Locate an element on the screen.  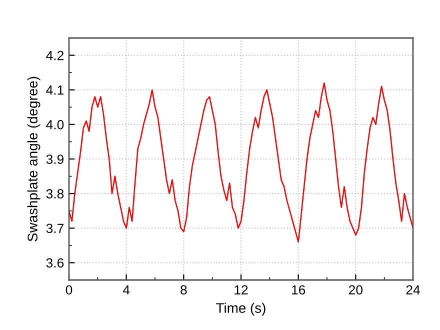
x-tick-label: 16 is located at coordinates (299, 290).